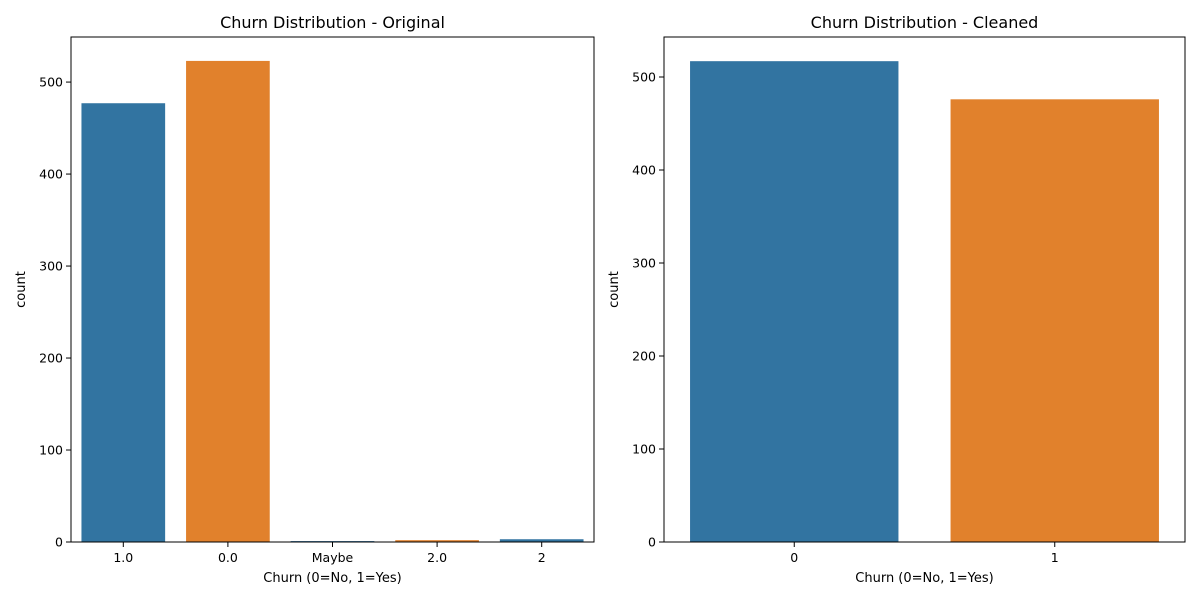 The height and width of the screenshot is (600, 1200). Describe the element at coordinates (228, 557) in the screenshot. I see `x-tick-label: 0.0` at that location.